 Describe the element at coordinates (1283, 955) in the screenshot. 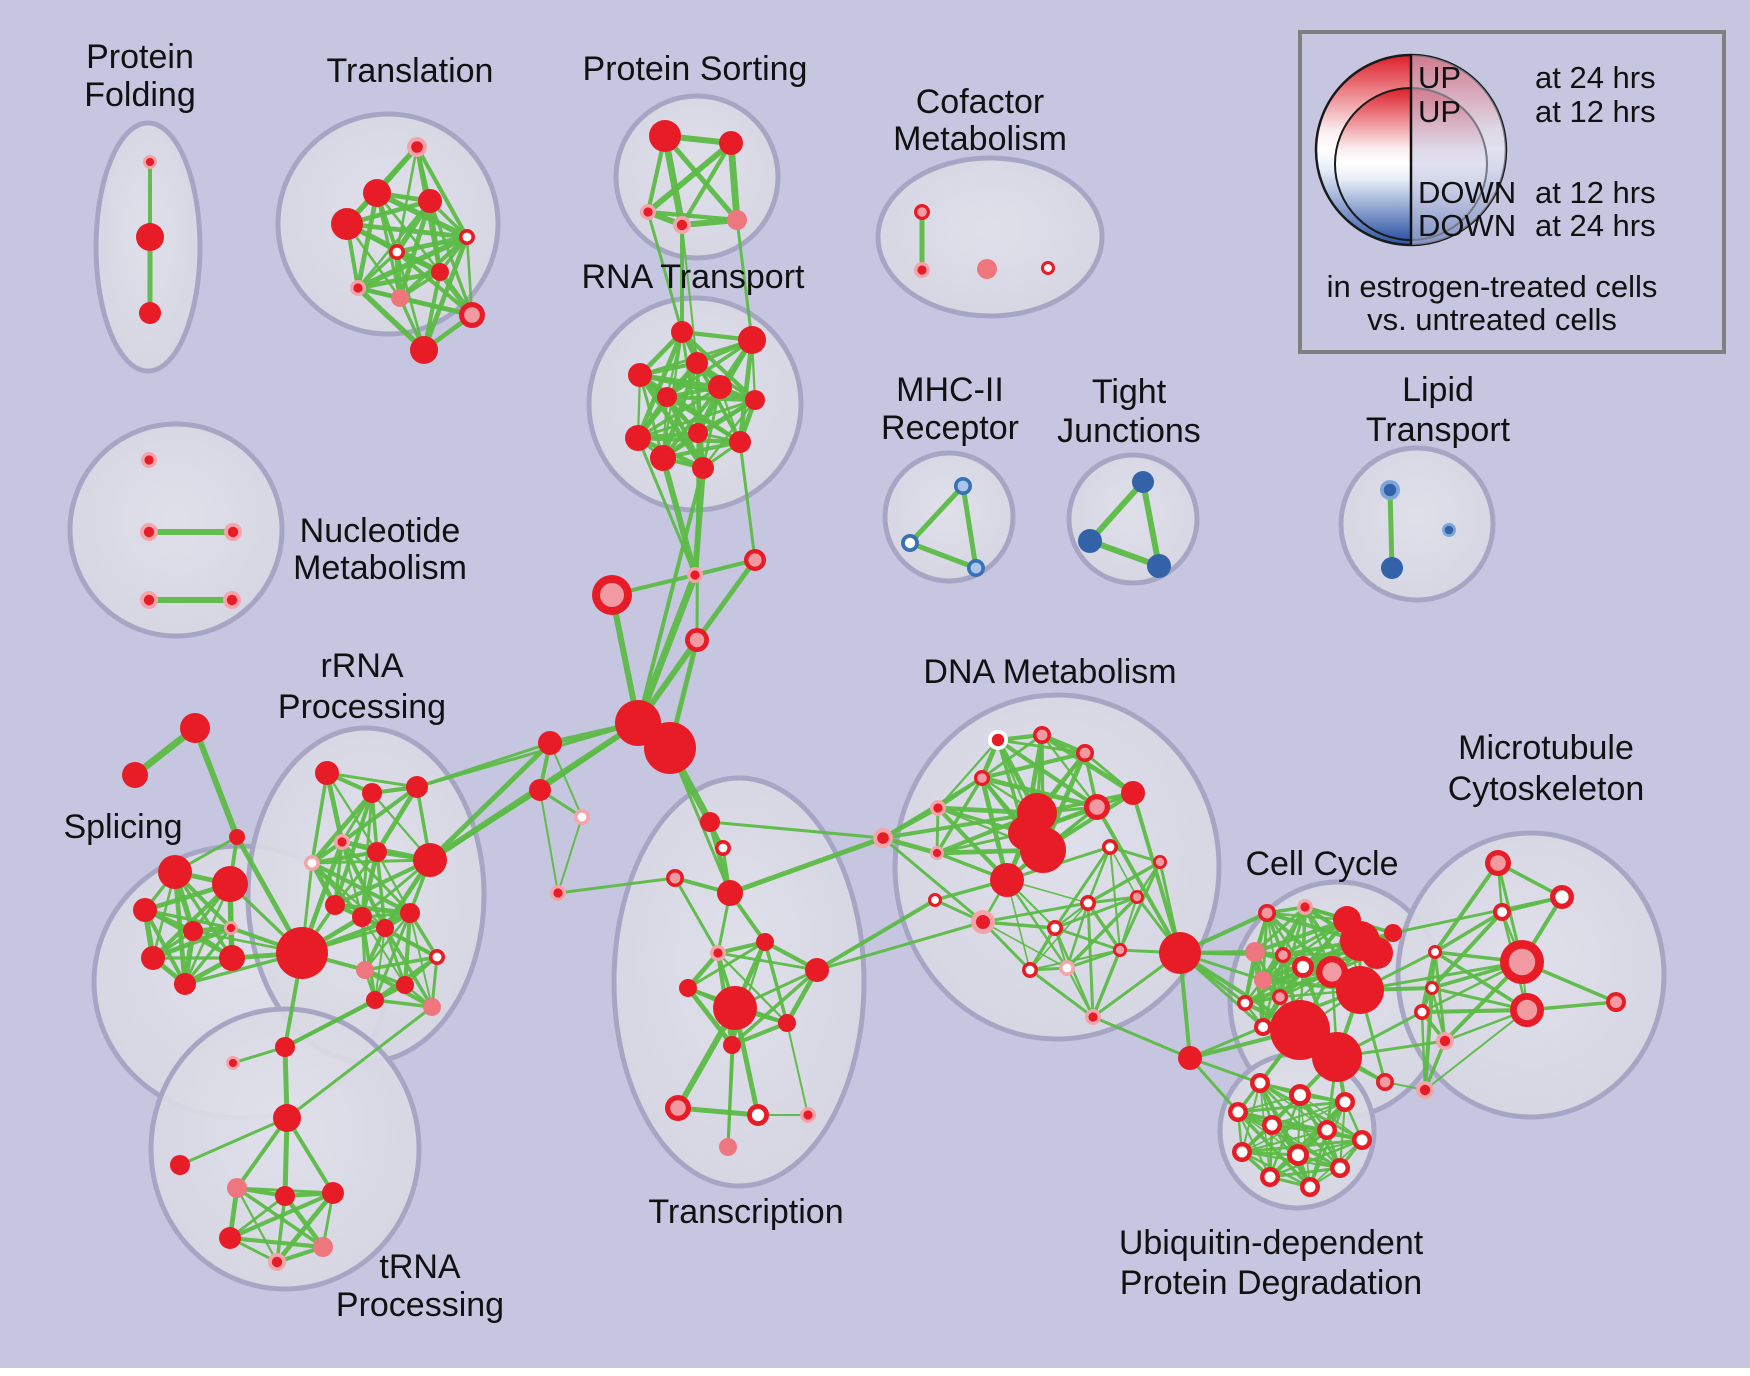

I see `node-cc6` at that location.